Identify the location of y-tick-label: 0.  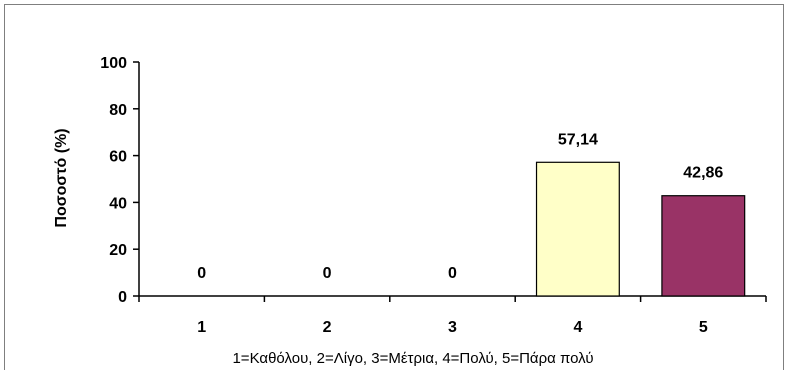
(122, 297).